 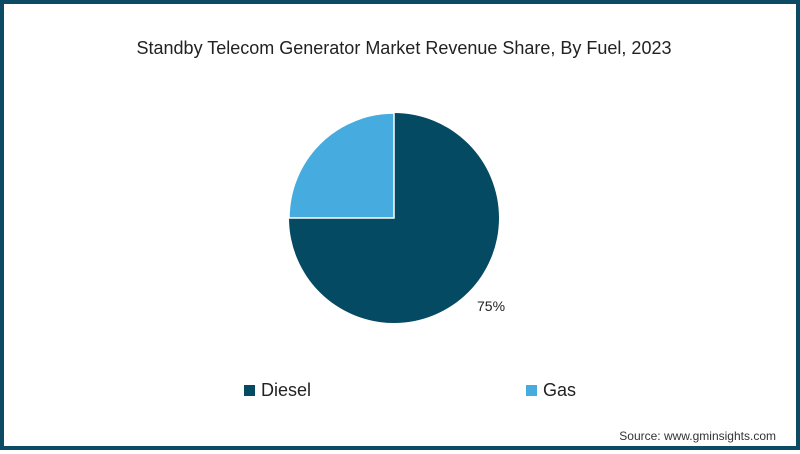 I want to click on legend-item-diesel: Diesel, so click(x=277, y=390).